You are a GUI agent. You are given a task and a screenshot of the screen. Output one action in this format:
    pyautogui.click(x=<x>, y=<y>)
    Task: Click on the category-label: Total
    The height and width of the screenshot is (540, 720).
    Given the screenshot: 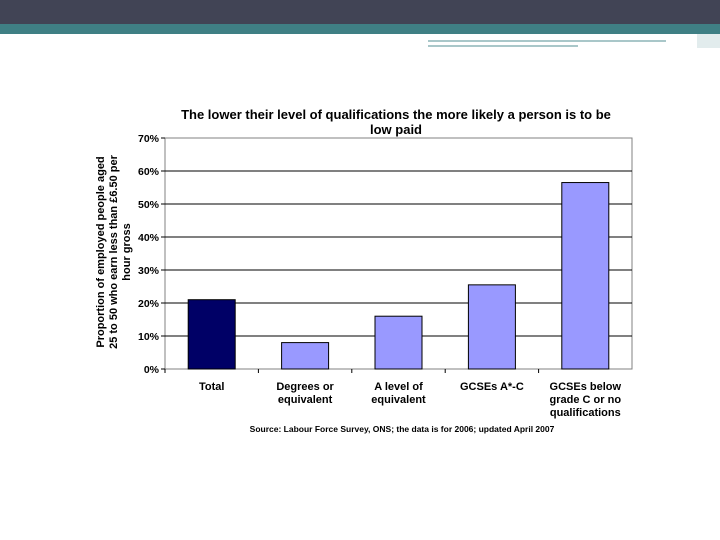 What is the action you would take?
    pyautogui.click(x=211, y=387)
    